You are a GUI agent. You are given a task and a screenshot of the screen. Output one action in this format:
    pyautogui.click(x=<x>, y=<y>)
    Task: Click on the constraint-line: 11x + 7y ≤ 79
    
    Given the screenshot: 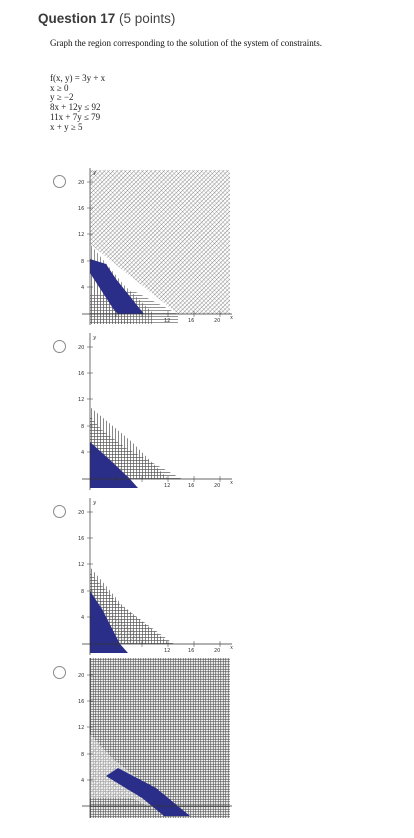 What is the action you would take?
    pyautogui.click(x=75, y=116)
    